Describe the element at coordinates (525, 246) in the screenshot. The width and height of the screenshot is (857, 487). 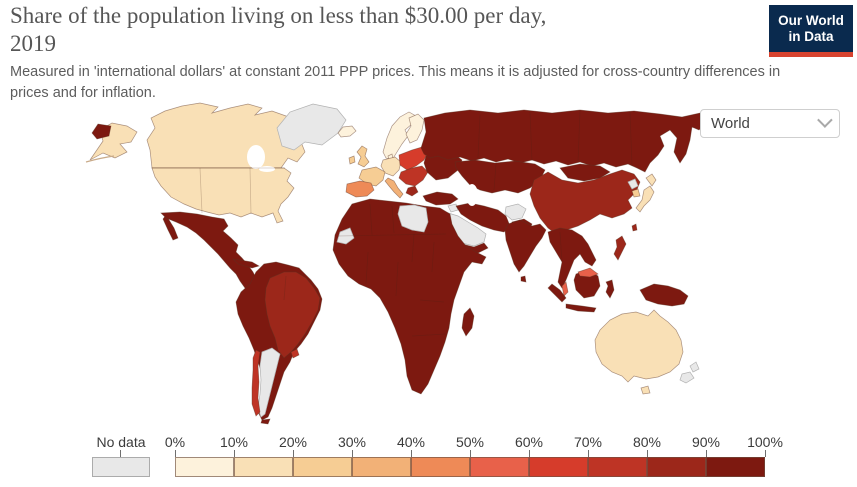
I see `region-india` at that location.